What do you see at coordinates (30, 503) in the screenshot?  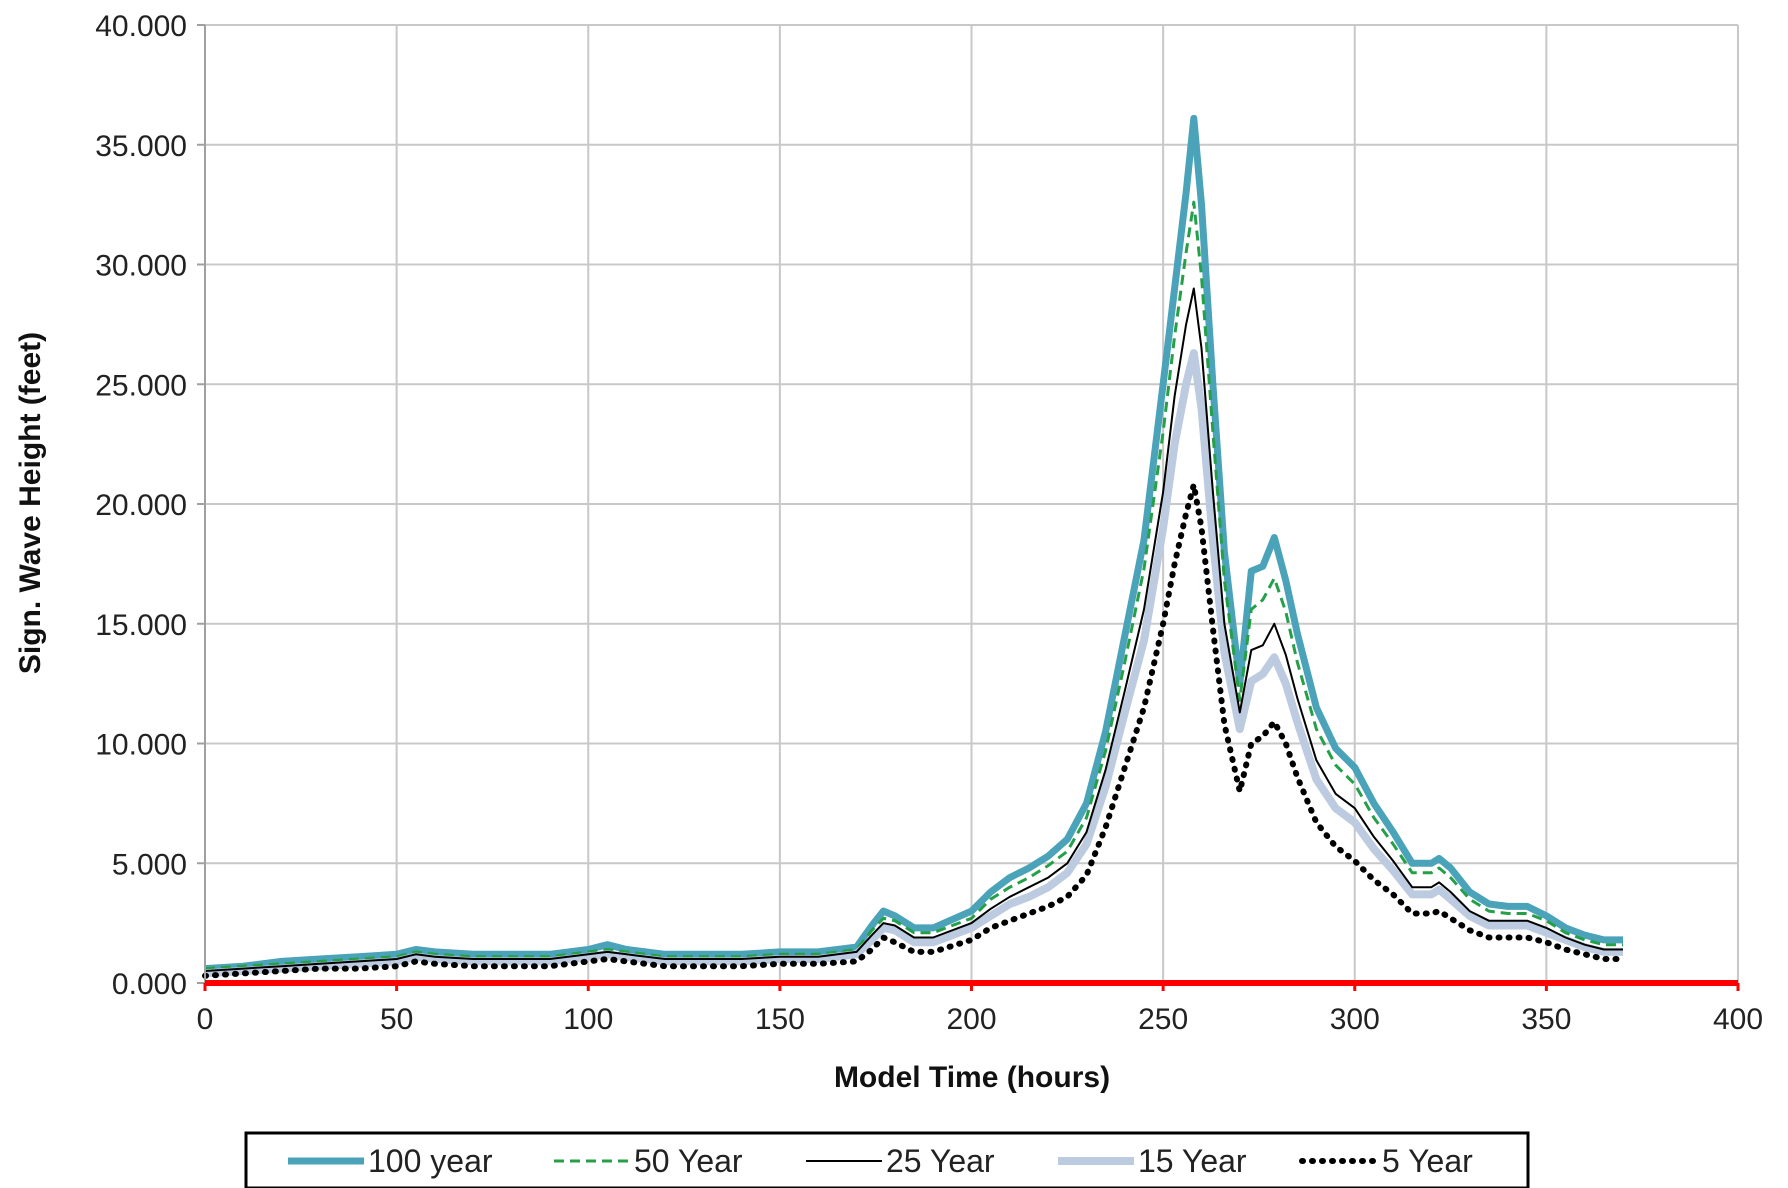 I see `y-axis-title: Sign. Wave Height (feet)` at bounding box center [30, 503].